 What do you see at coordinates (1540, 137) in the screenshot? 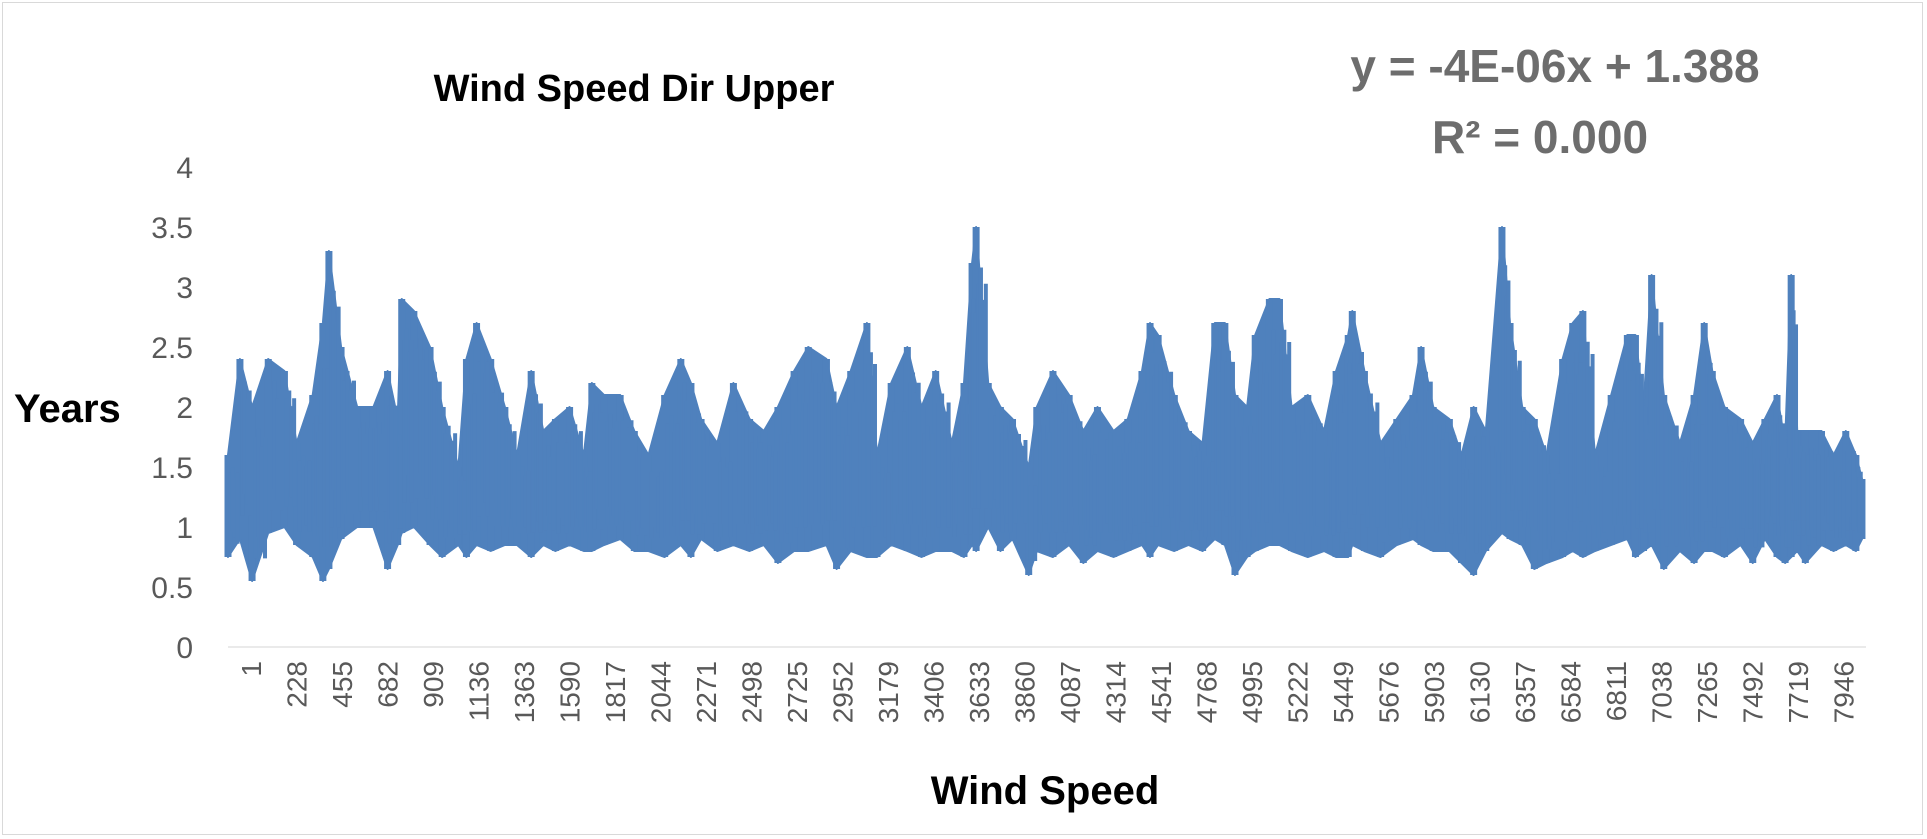
I see `trendline-r-squared: R² = 0.000` at bounding box center [1540, 137].